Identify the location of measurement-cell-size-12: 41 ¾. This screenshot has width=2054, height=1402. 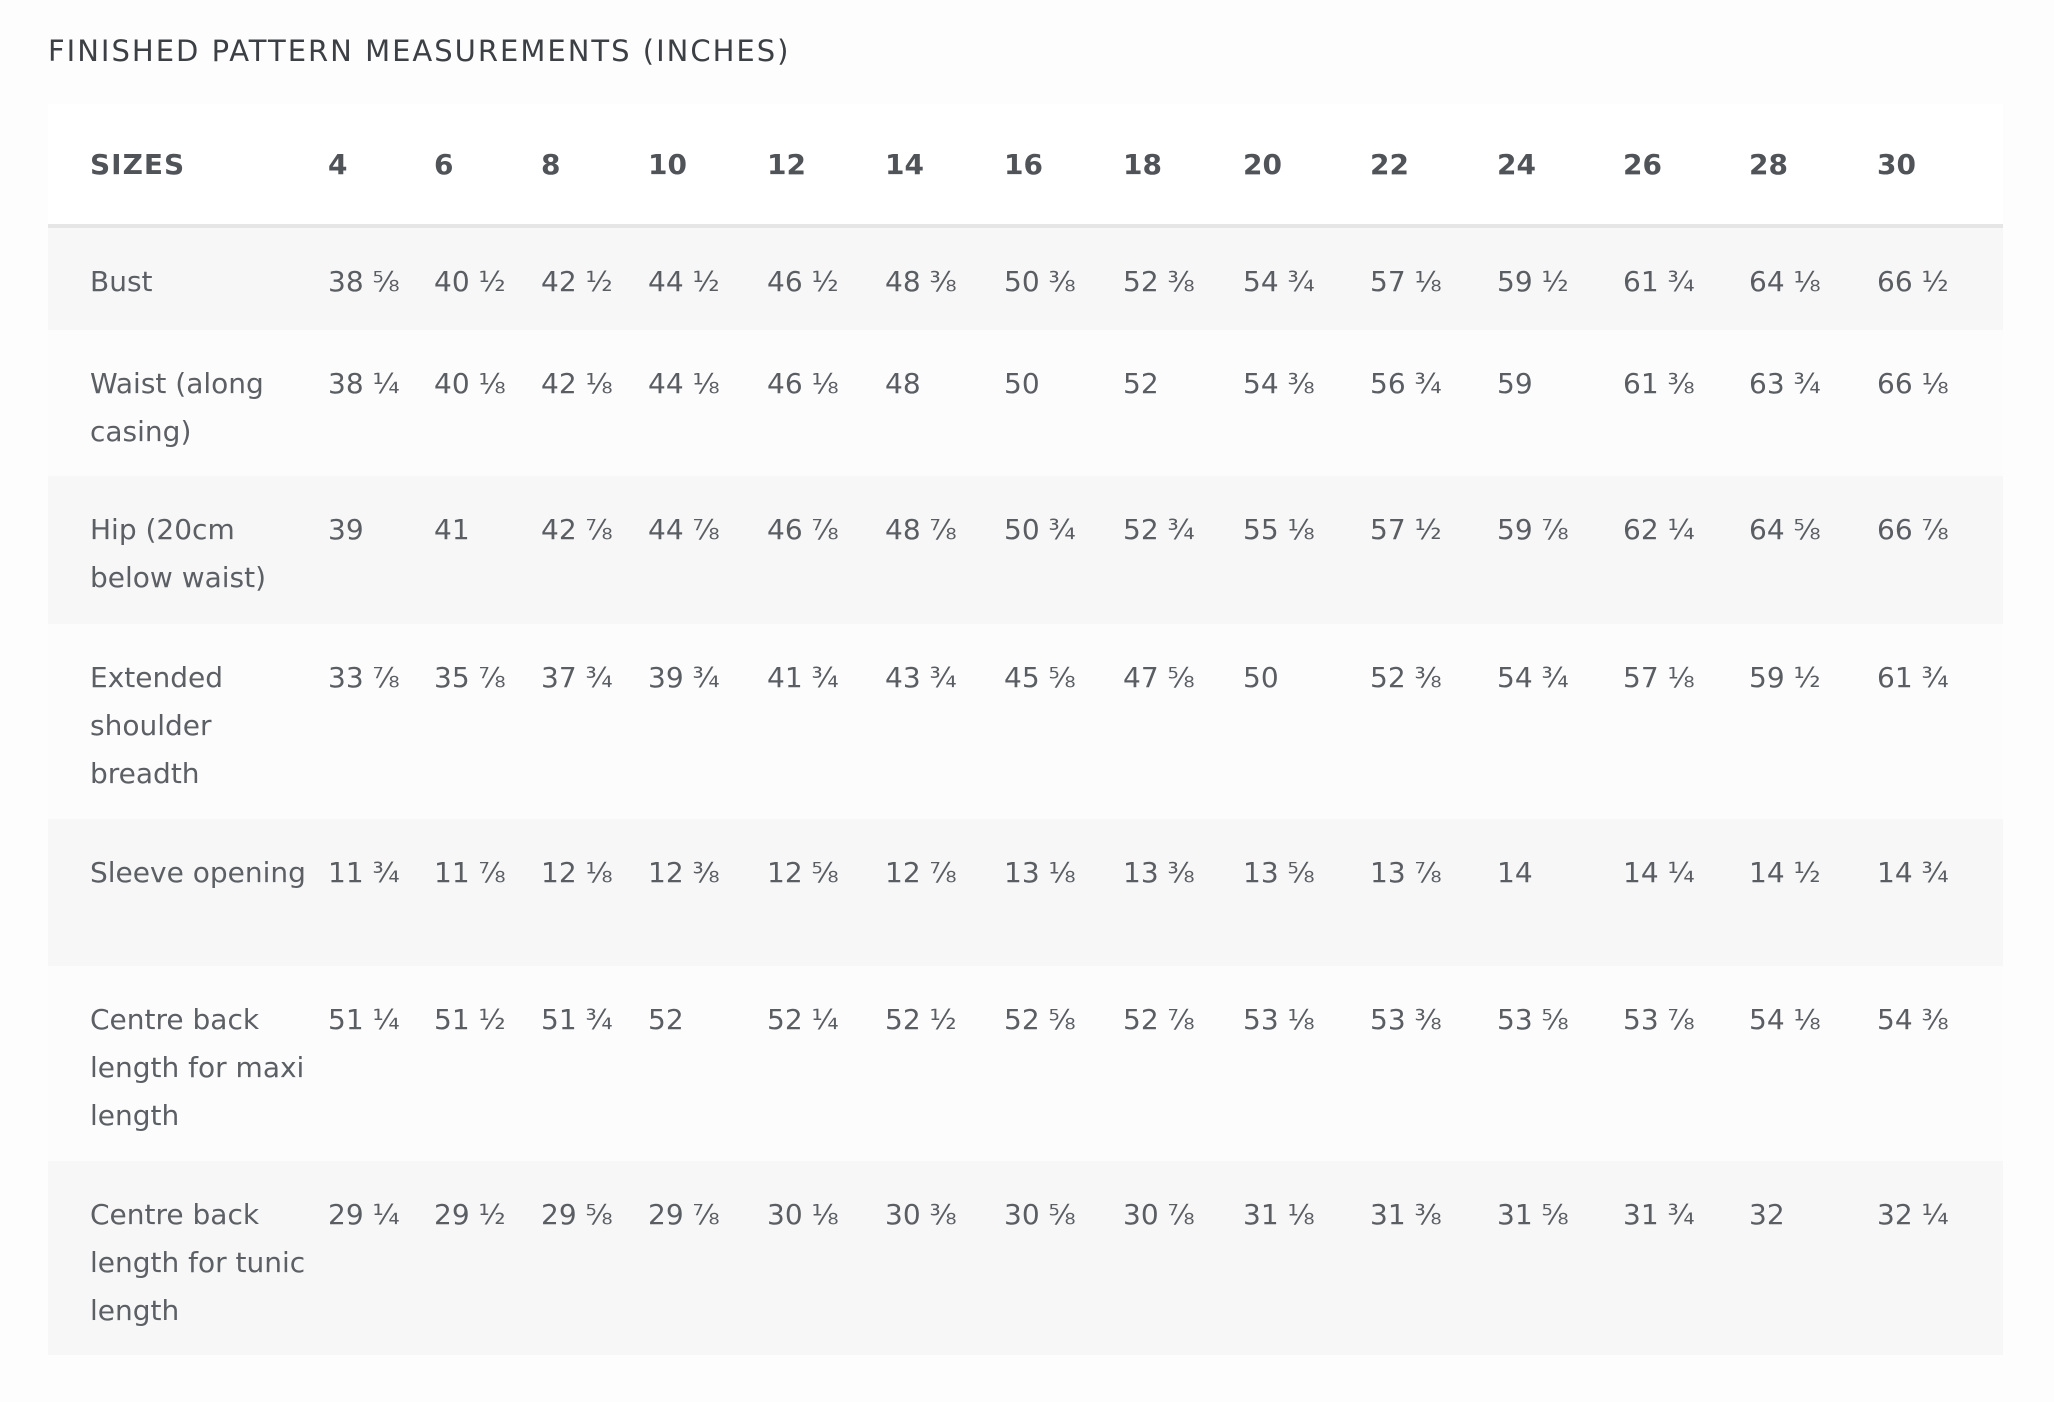
(826, 721).